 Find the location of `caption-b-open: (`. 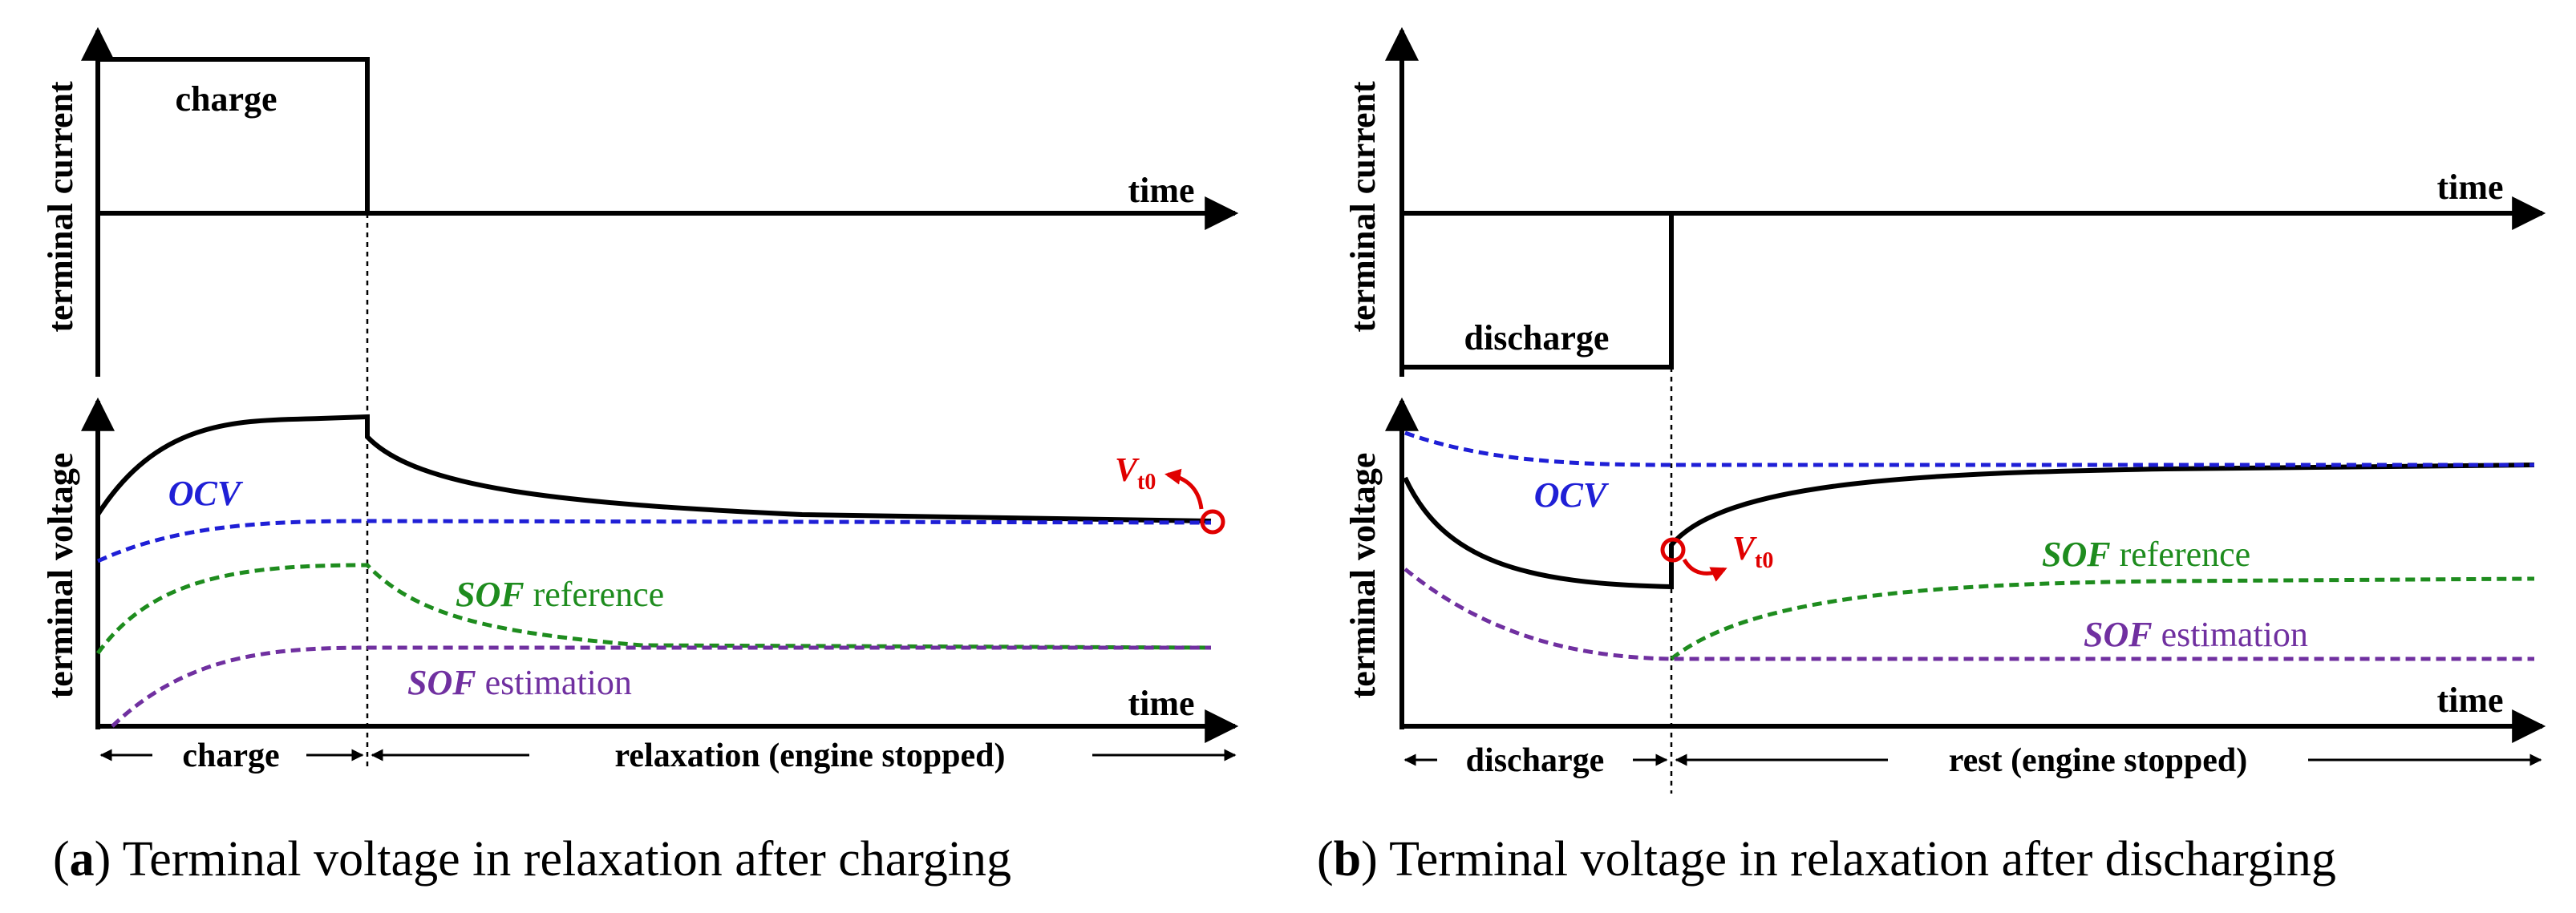

caption-b-open: ( is located at coordinates (1325, 860).